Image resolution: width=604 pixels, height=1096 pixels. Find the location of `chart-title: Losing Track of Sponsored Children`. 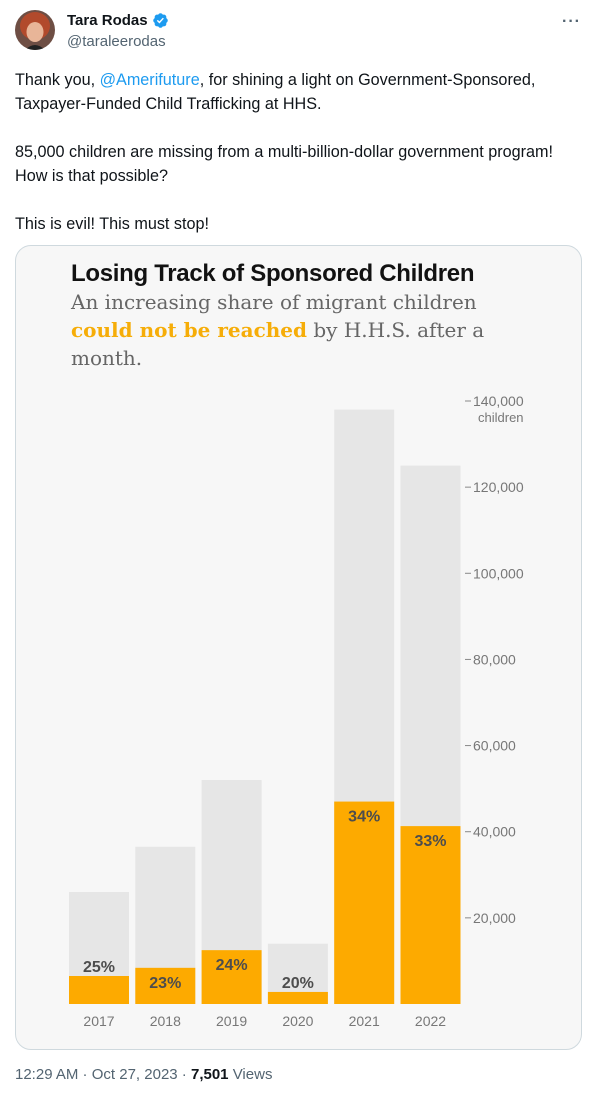

chart-title: Losing Track of Sponsored Children is located at coordinates (273, 273).